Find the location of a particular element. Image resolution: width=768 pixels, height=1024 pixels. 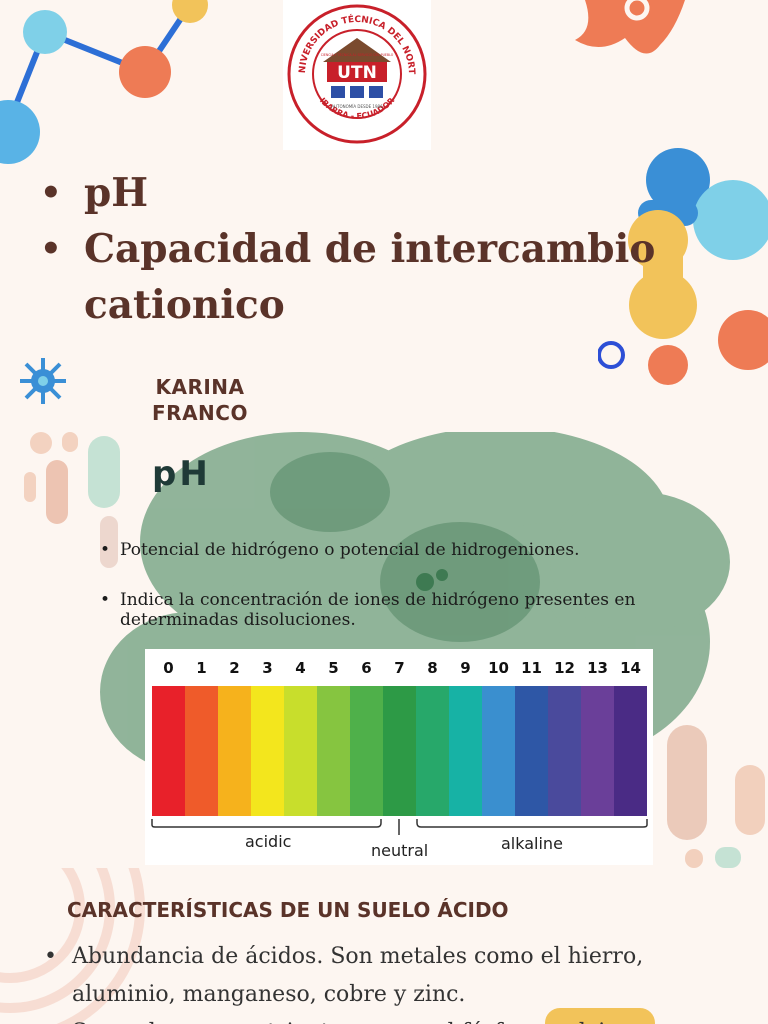

ph-number-13: 13 is located at coordinates (597, 668).